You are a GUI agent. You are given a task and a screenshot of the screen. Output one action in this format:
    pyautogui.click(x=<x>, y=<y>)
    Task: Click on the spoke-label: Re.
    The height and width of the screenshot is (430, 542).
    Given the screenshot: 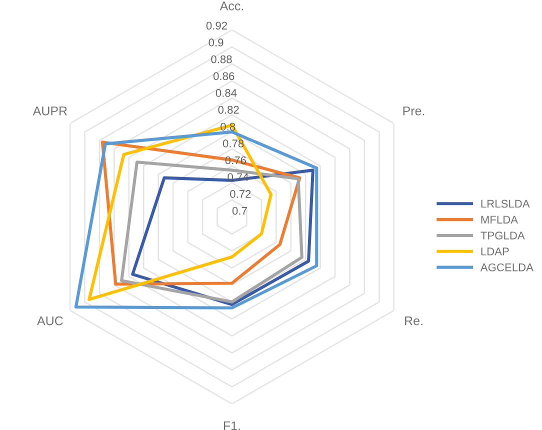 What is the action you would take?
    pyautogui.click(x=413, y=321)
    